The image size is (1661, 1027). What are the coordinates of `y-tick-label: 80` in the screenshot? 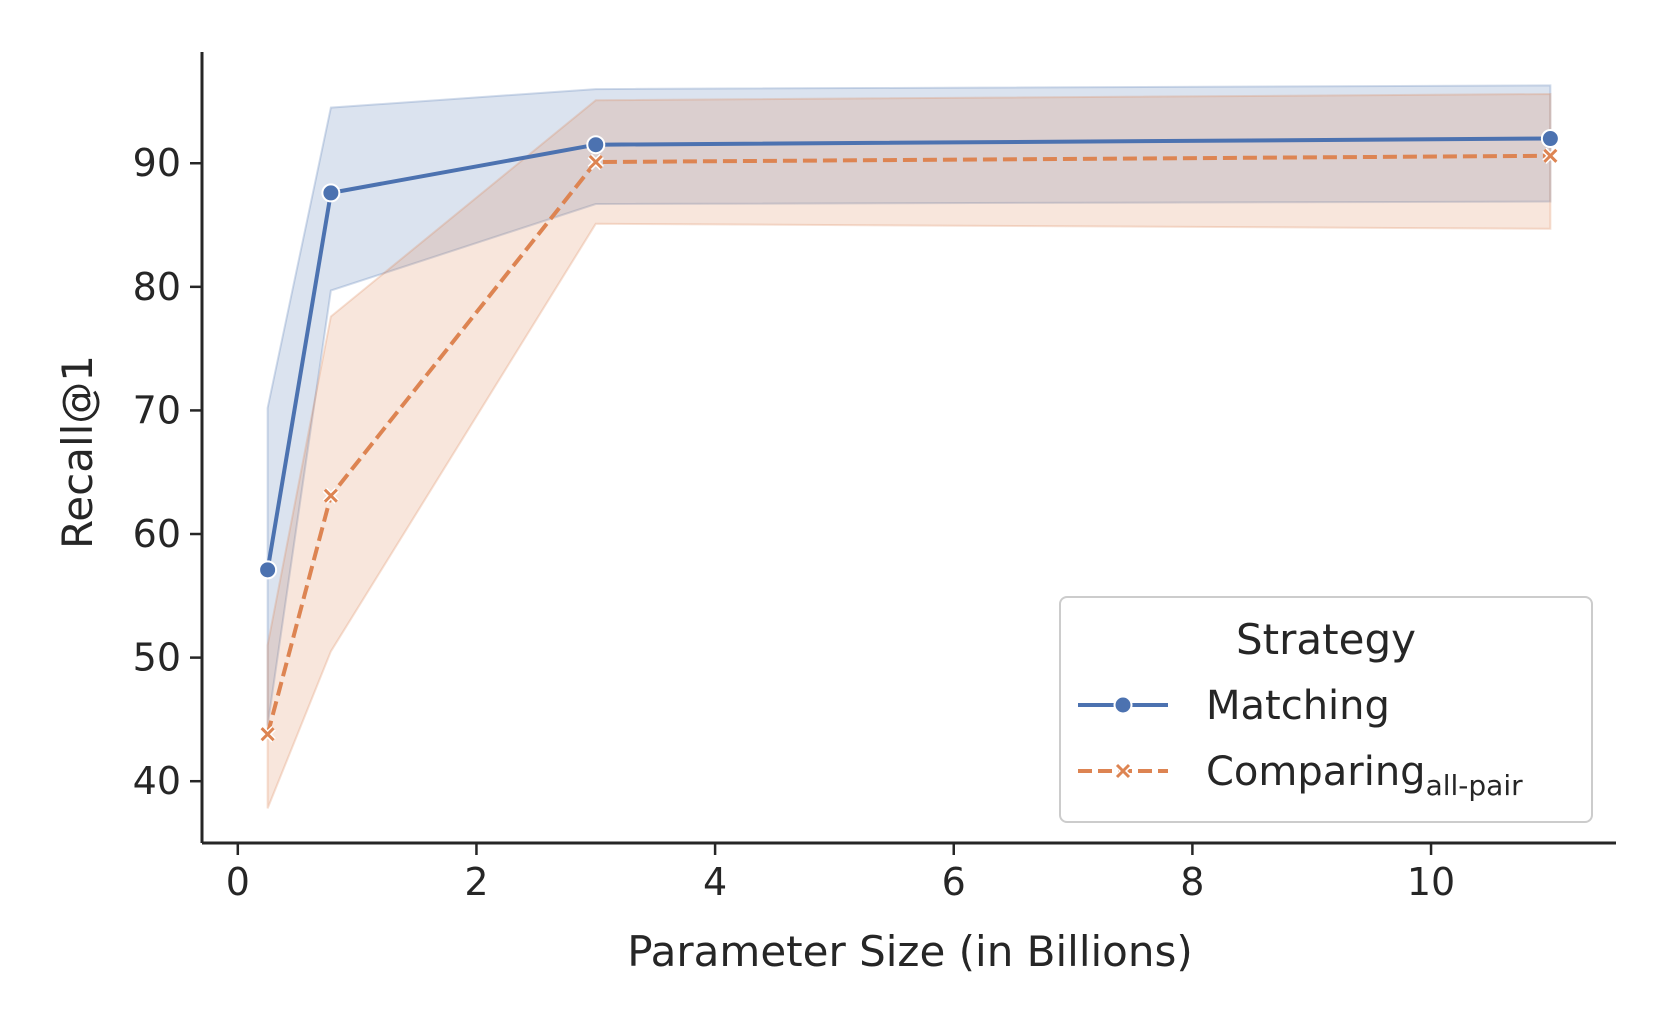 It's located at (157, 287).